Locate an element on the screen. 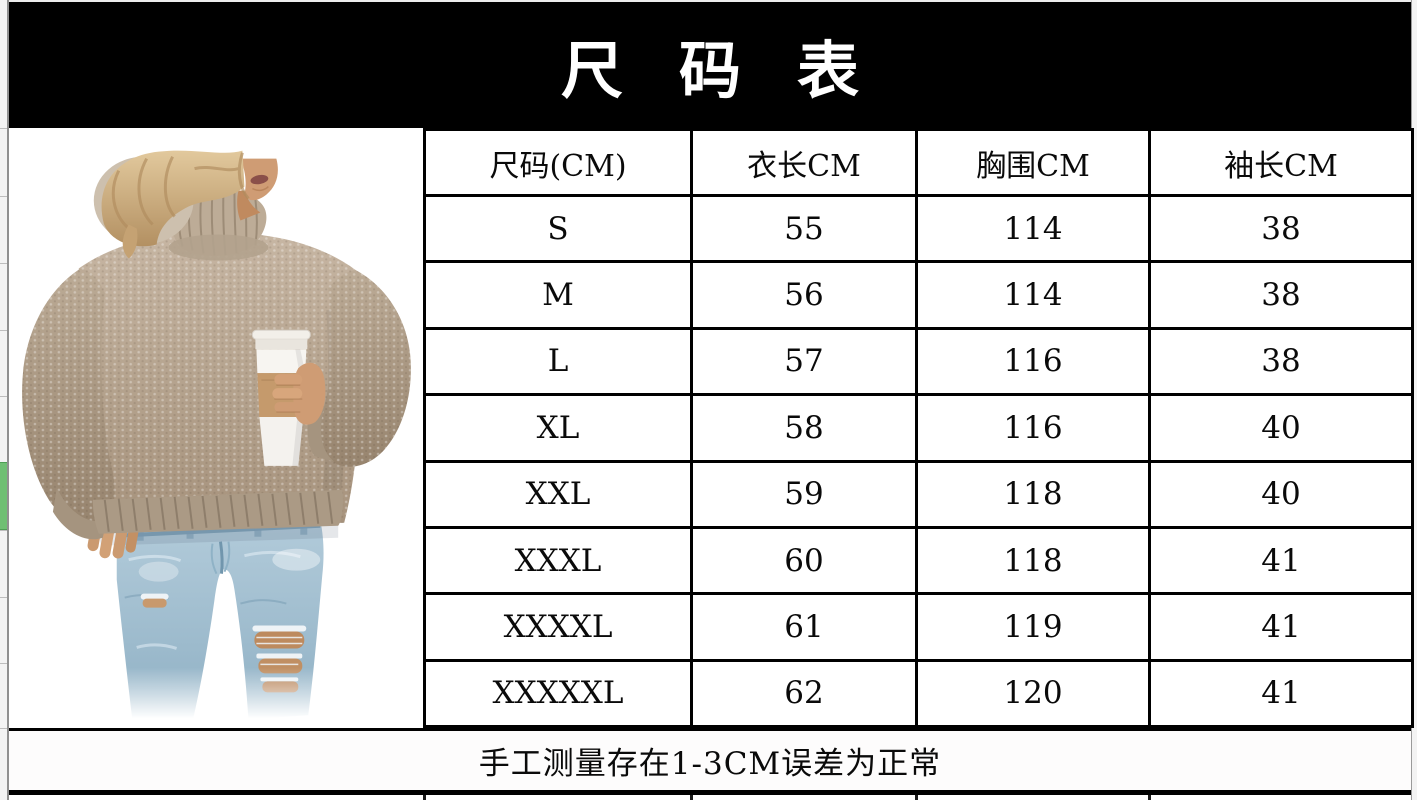 Image resolution: width=1417 pixels, height=800 pixels. size-row: M 56 114 38 is located at coordinates (918, 295).